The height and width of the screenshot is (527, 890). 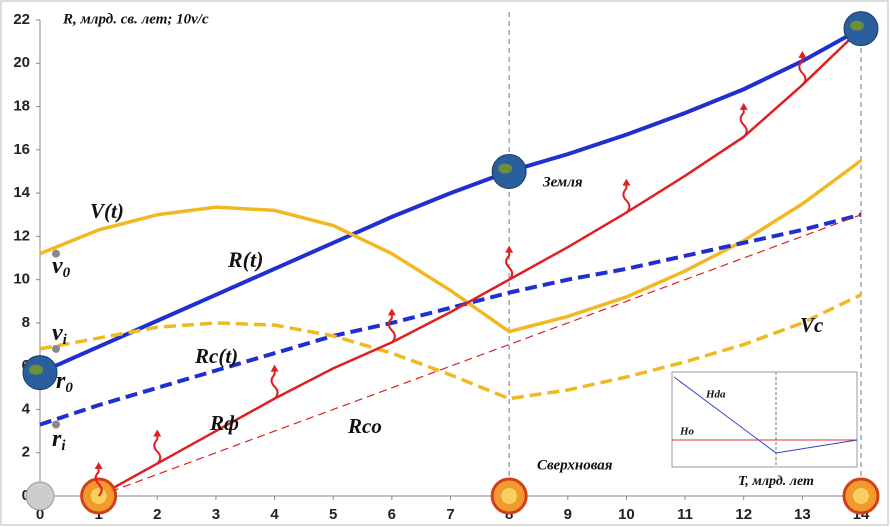 What do you see at coordinates (687, 432) in the screenshot?
I see `inset-label: Ho` at bounding box center [687, 432].